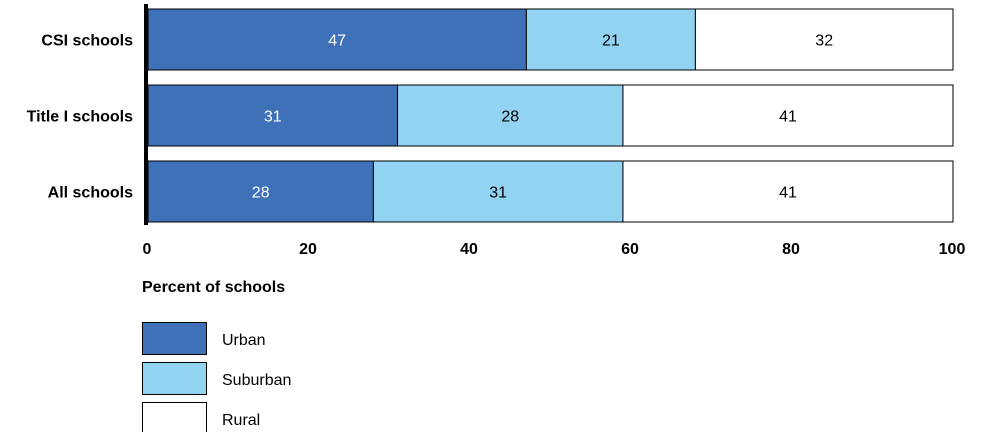 Image resolution: width=983 pixels, height=432 pixels. I want to click on bar-csi-schools-suburban, so click(610, 39).